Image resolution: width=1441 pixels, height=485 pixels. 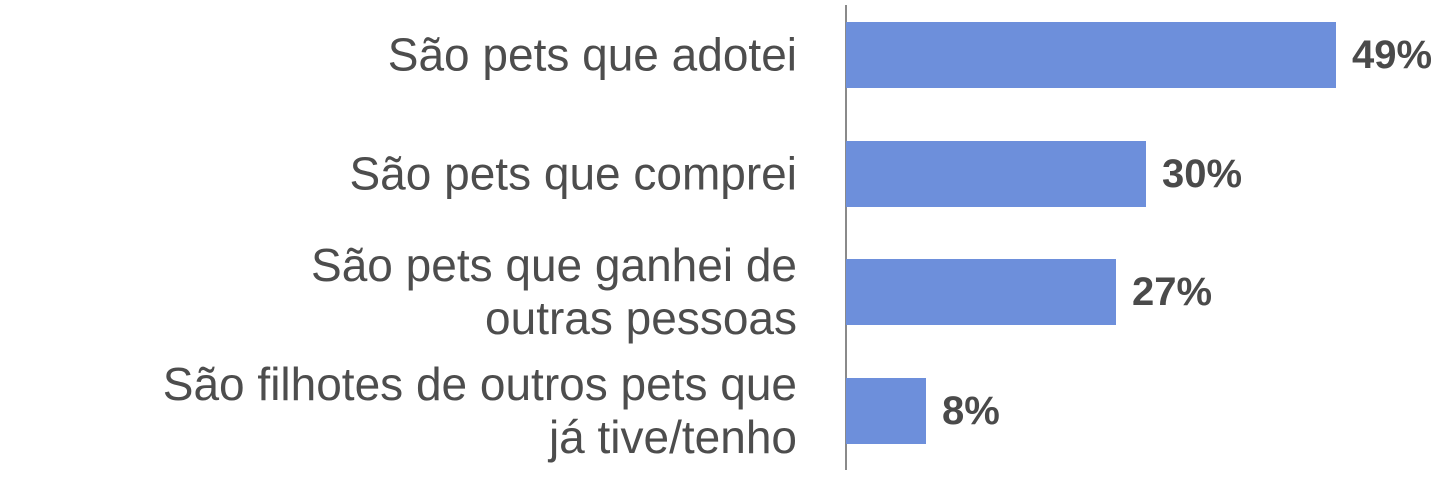 I want to click on axis-line, so click(x=846, y=237).